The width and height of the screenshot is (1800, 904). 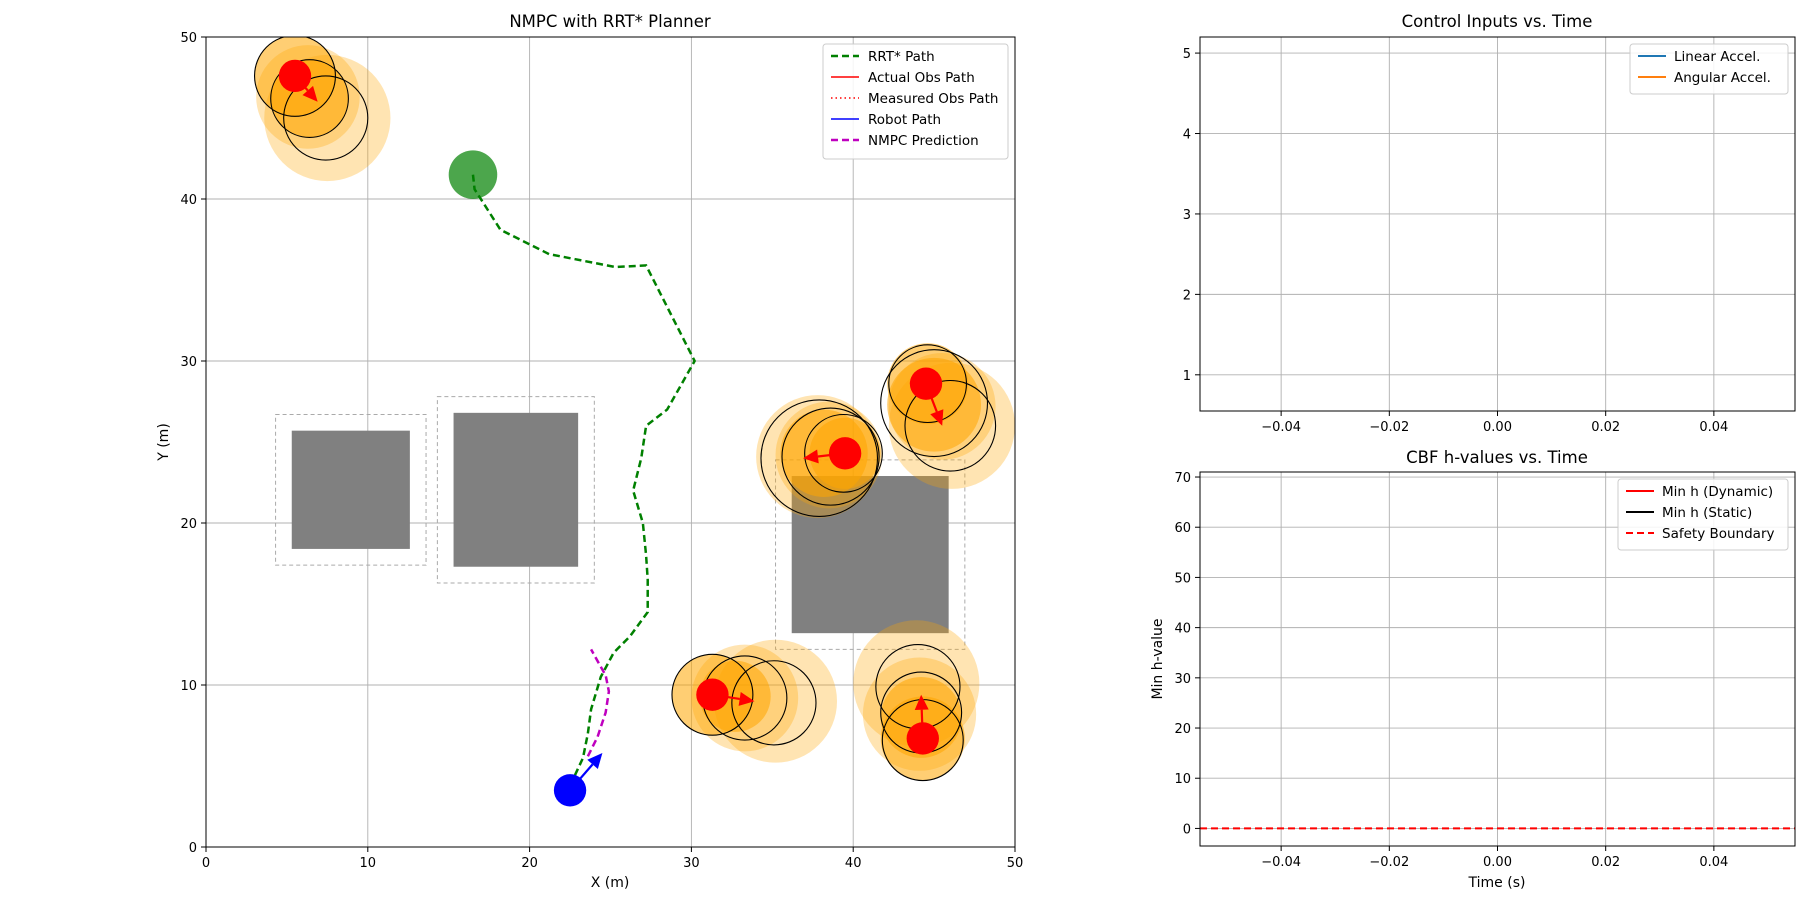 I want to click on cbf-x-tick-label: 0.00, so click(x=1497, y=862).